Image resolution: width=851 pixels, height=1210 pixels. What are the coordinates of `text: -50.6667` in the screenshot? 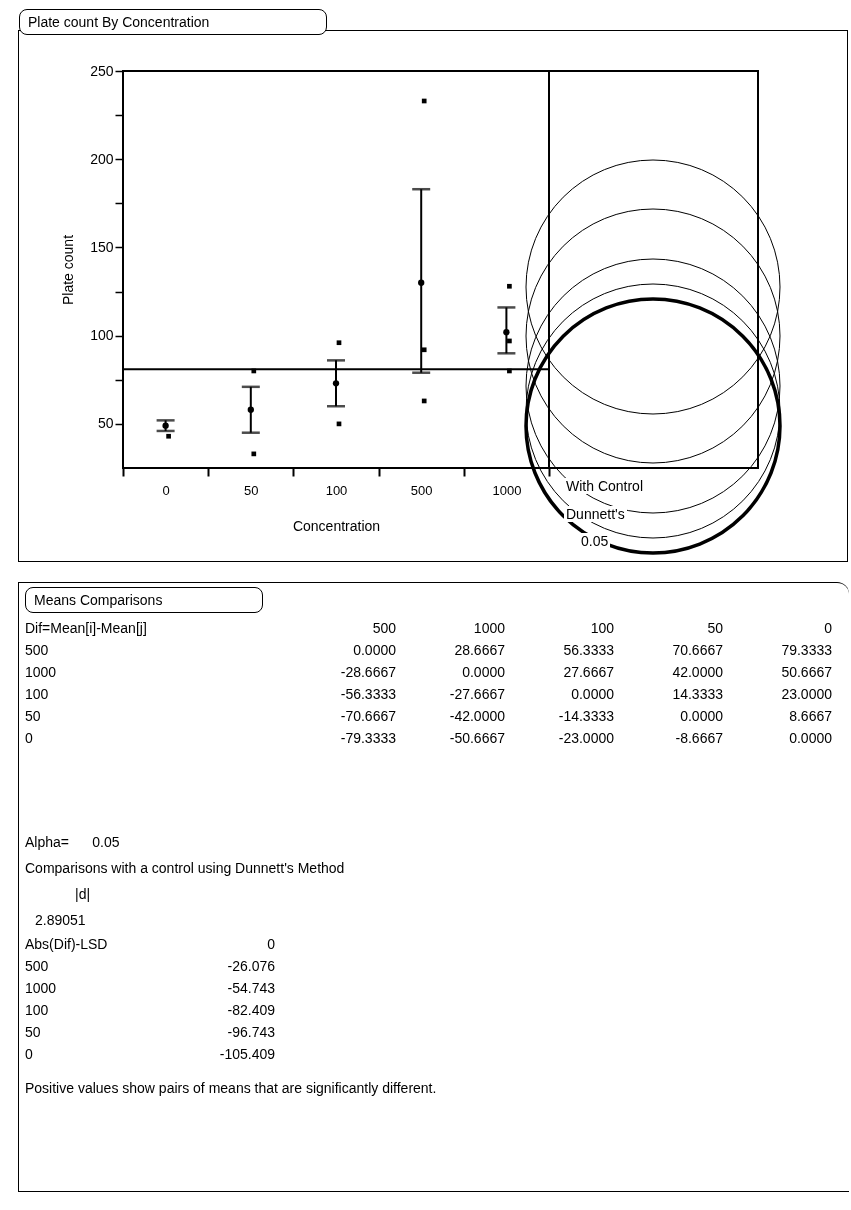 It's located at (477, 738).